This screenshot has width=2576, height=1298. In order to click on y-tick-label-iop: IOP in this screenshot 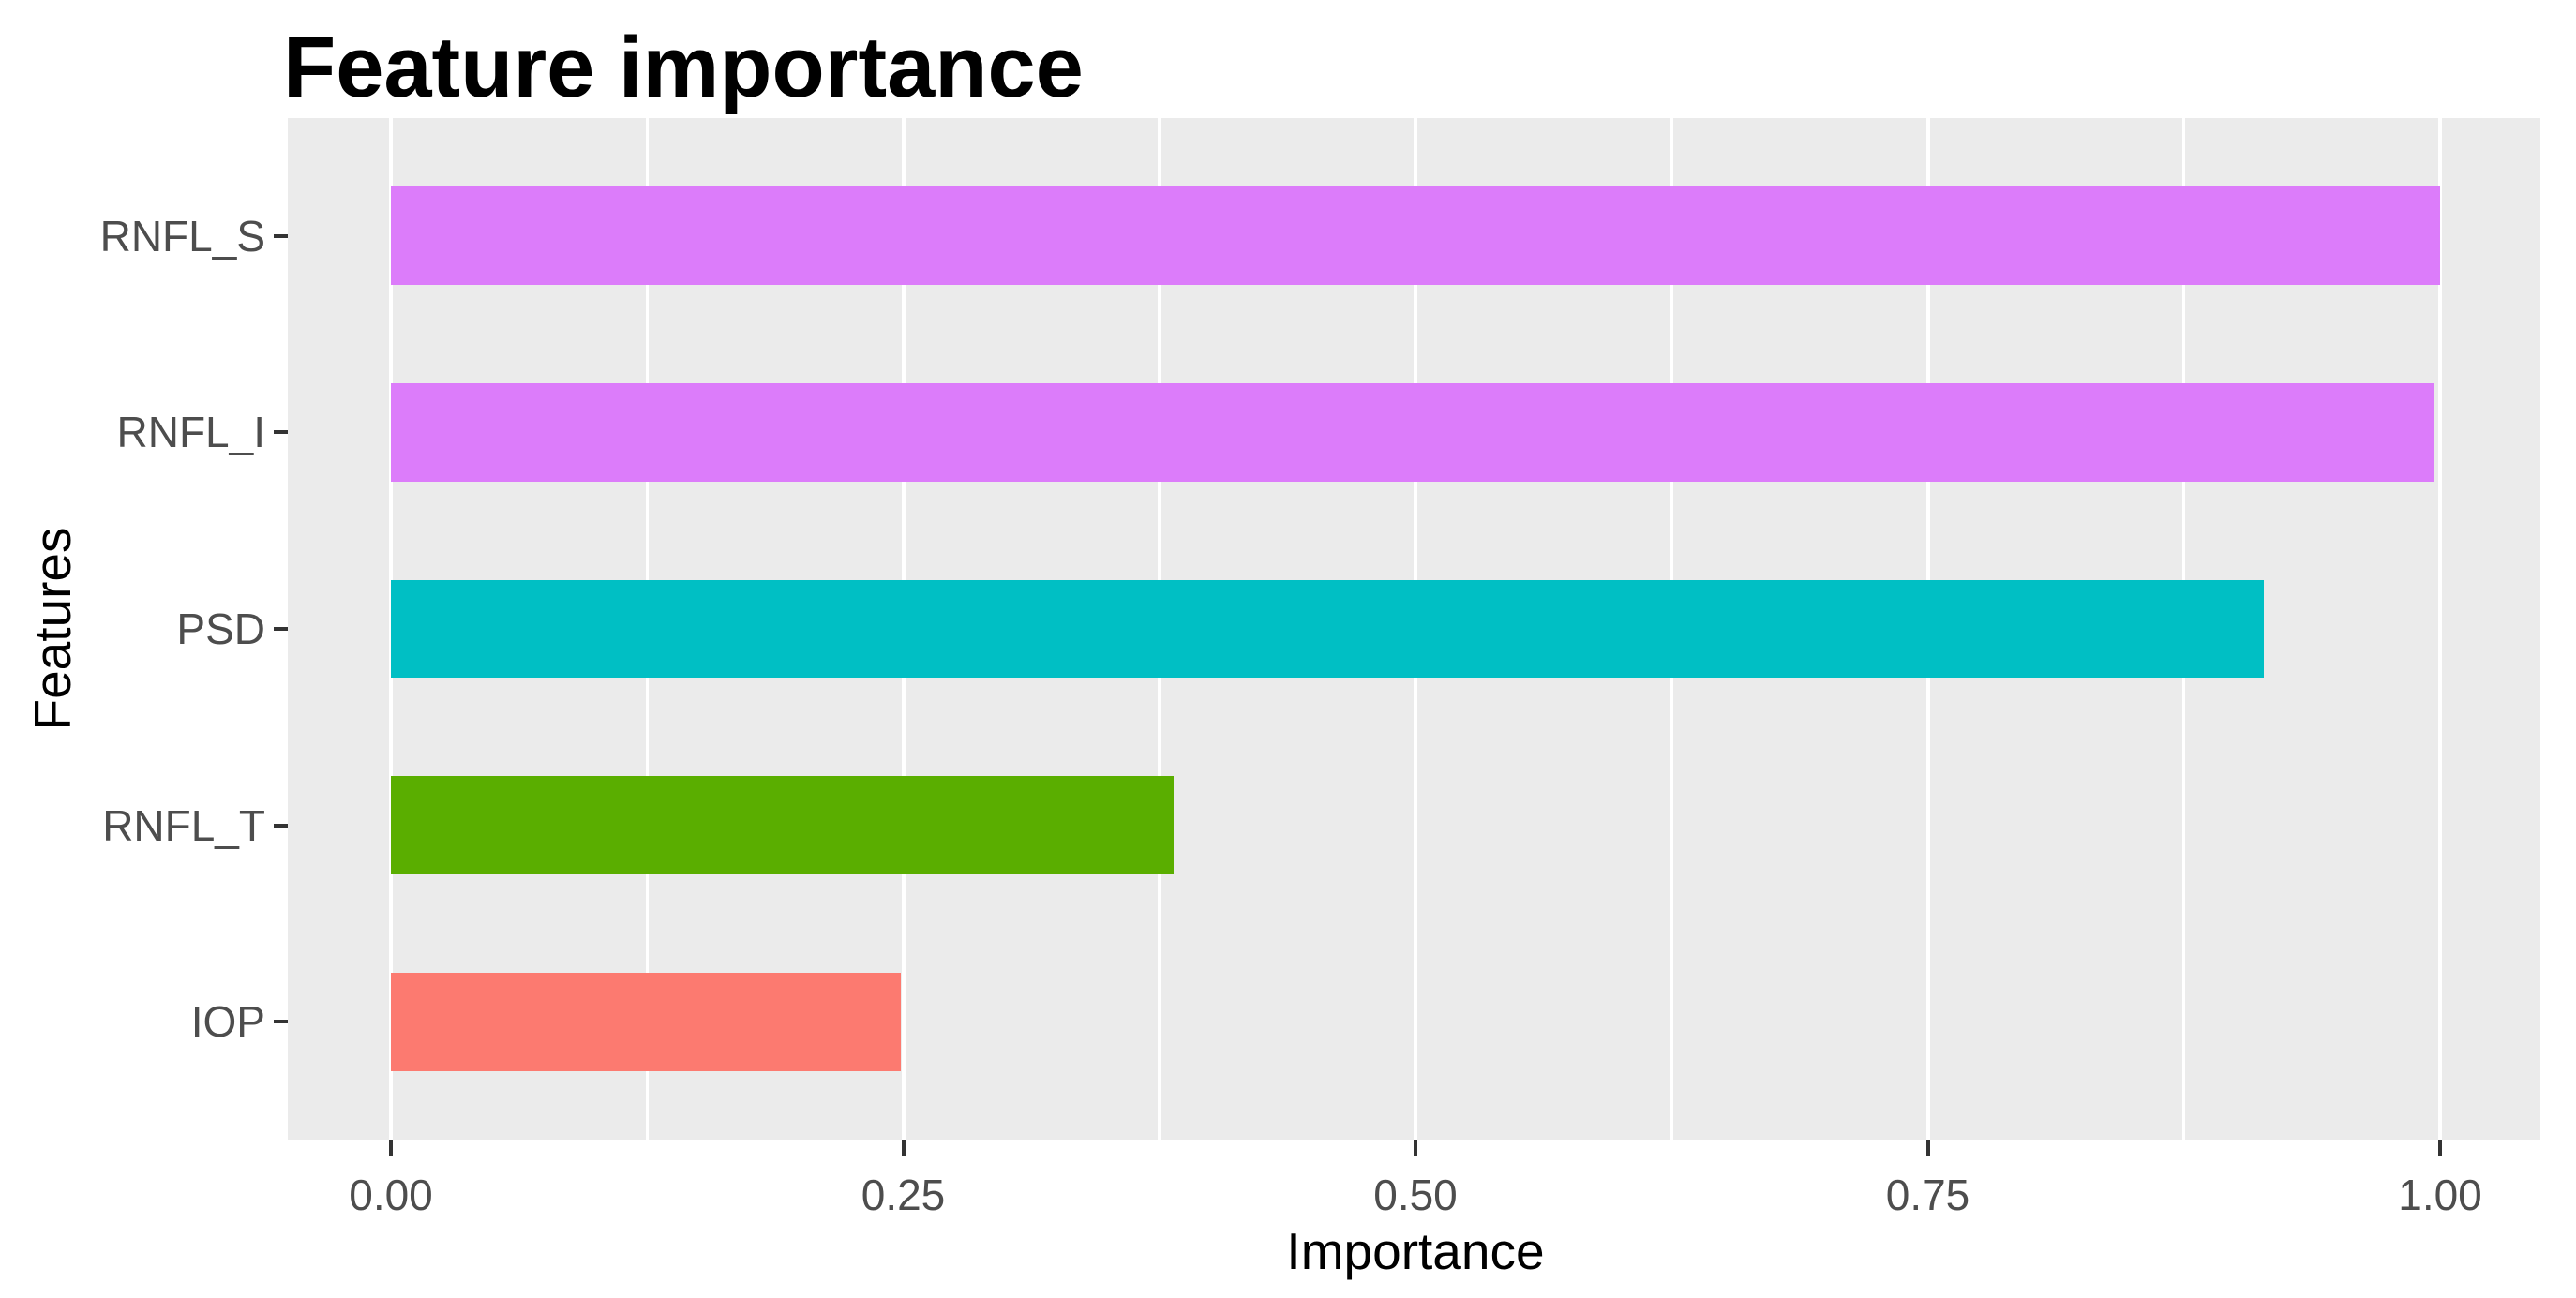, I will do `click(227, 1022)`.